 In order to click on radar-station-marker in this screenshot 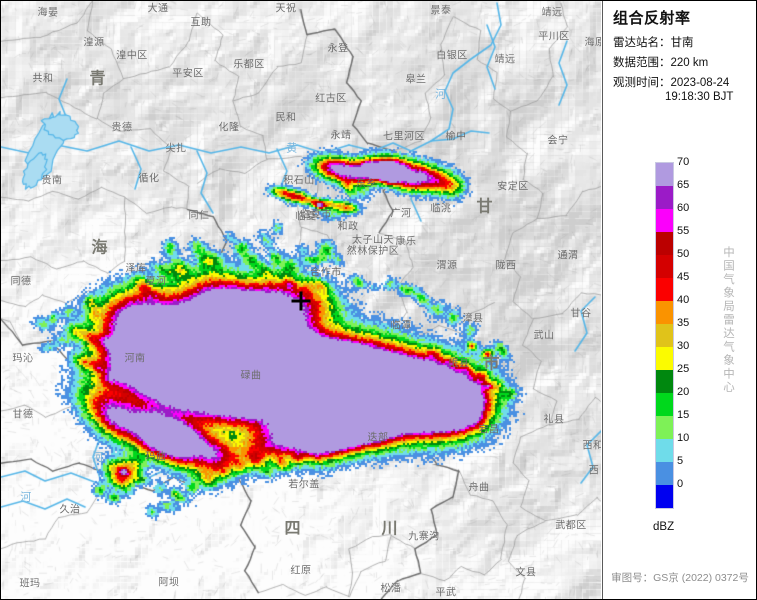, I will do `click(301, 301)`.